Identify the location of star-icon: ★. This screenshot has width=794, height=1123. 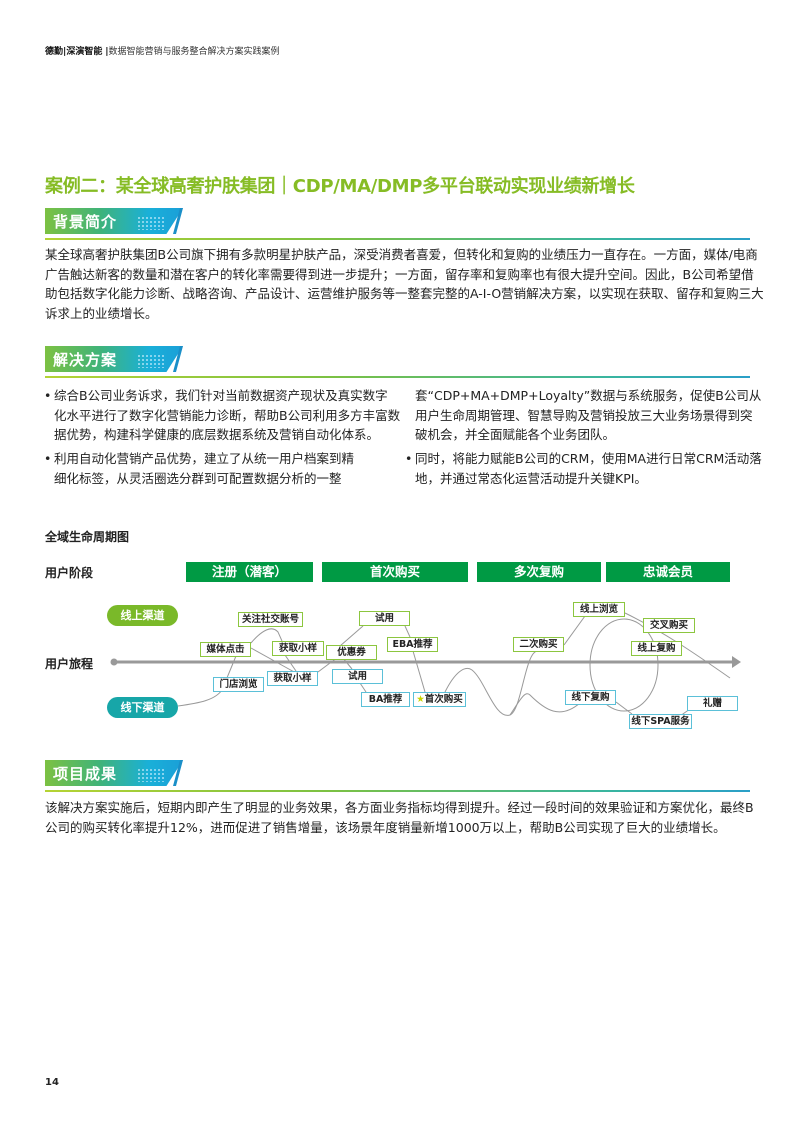
(420, 699).